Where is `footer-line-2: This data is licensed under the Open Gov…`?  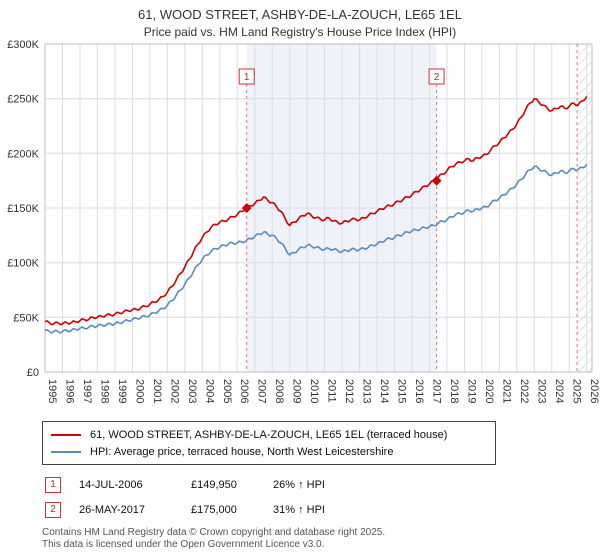 footer-line-2: This data is licensed under the Open Gov… is located at coordinates (183, 544).